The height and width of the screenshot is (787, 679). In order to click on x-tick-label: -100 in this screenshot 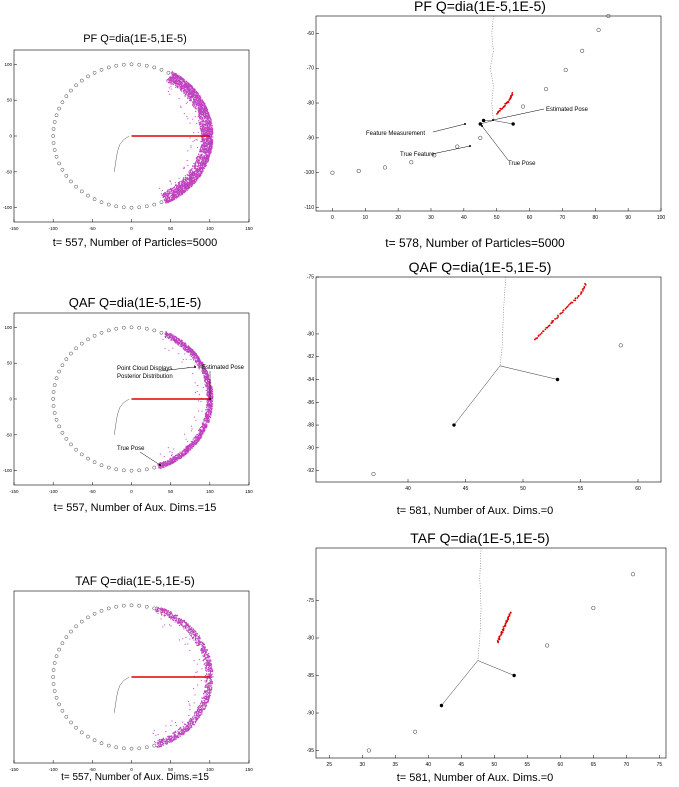, I will do `click(54, 491)`.